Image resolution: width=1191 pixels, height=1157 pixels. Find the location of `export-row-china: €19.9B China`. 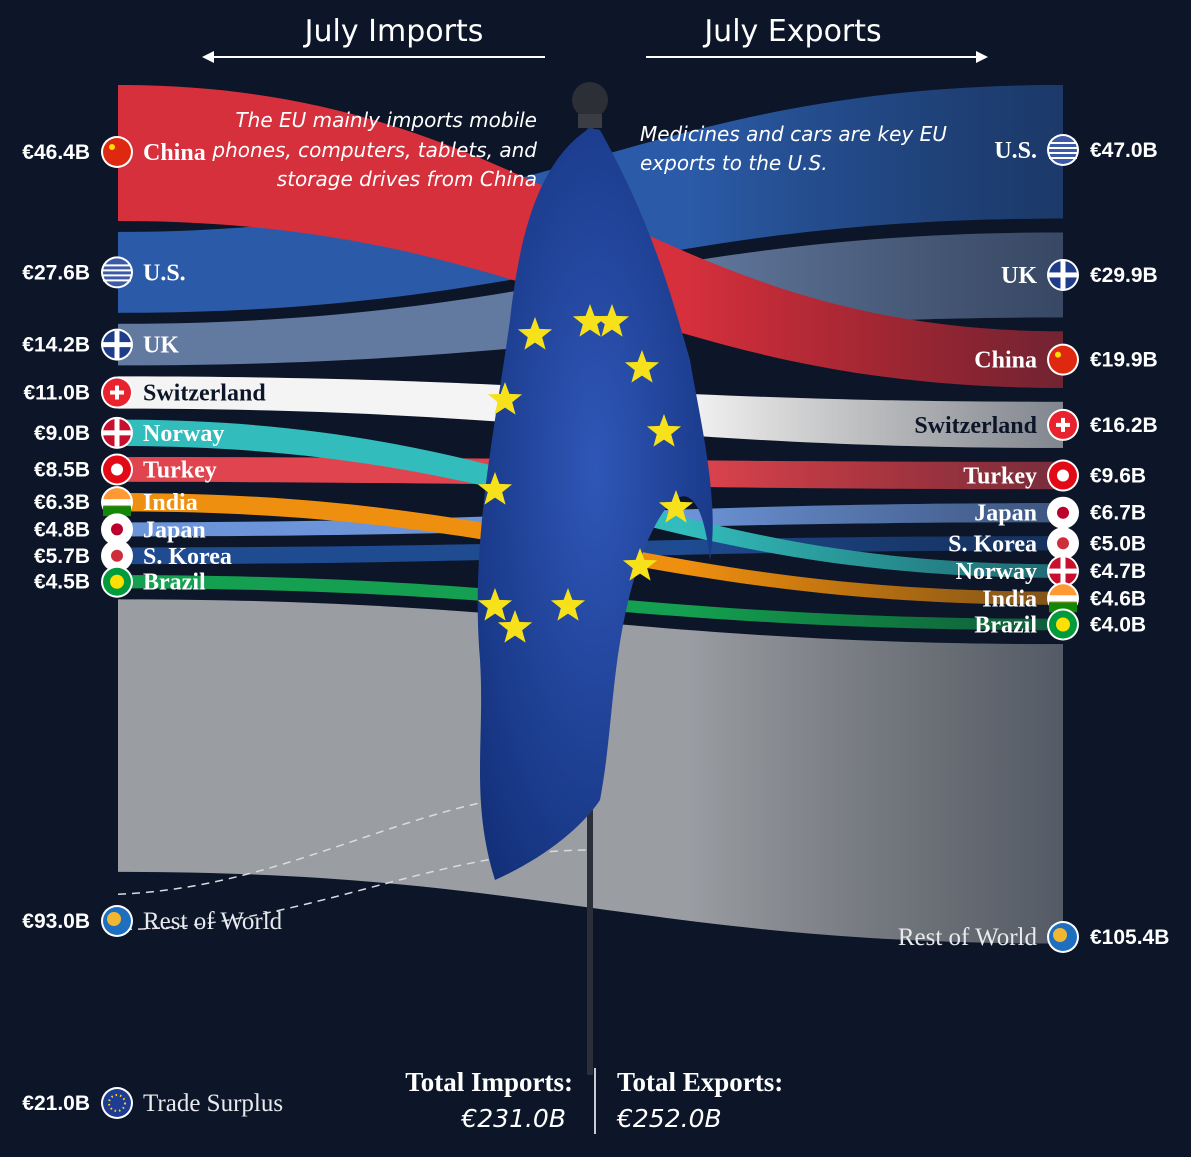

export-row-china: €19.9B China is located at coordinates (1066, 359).